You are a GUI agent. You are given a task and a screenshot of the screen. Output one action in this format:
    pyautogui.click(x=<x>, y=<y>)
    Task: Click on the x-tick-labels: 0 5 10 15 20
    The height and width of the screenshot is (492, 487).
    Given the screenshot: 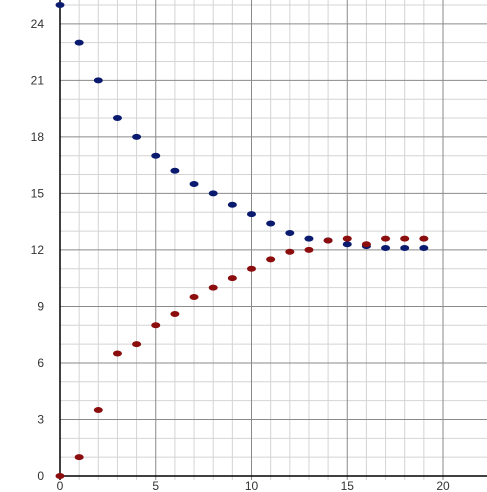 What is the action you would take?
    pyautogui.click(x=253, y=485)
    